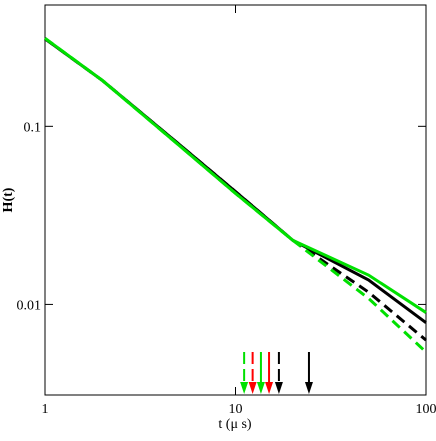 This screenshot has width=436, height=441. What do you see at coordinates (426, 409) in the screenshot?
I see `x-tick-label: 100` at bounding box center [426, 409].